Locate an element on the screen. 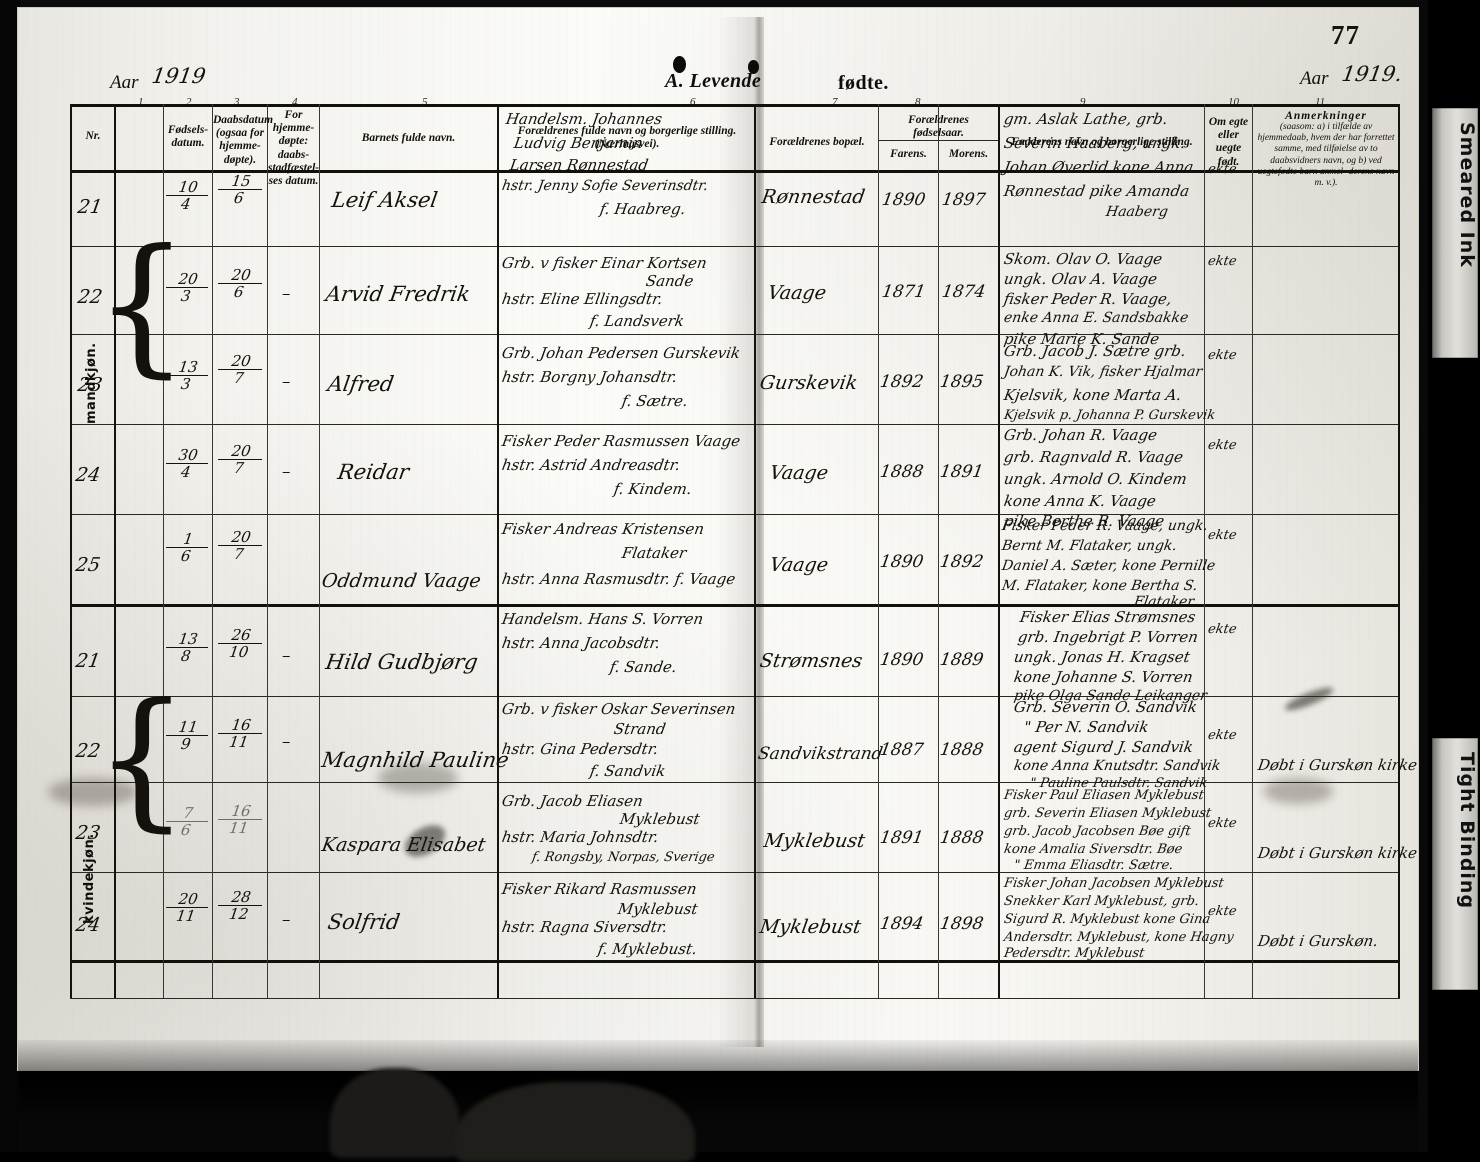  godparent-line: fisker Peder R. Vaage, is located at coordinates (1088, 299).